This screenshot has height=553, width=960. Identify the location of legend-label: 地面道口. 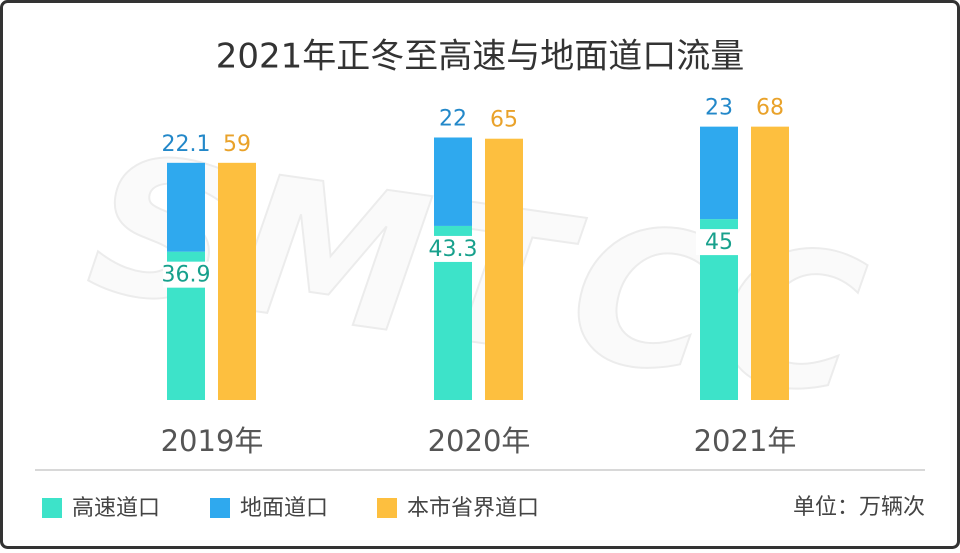
(284, 508).